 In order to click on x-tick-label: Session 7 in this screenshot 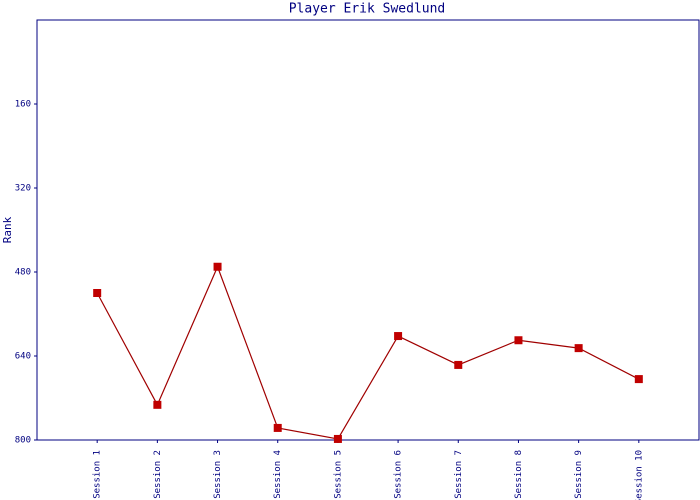, I will do `click(459, 474)`.